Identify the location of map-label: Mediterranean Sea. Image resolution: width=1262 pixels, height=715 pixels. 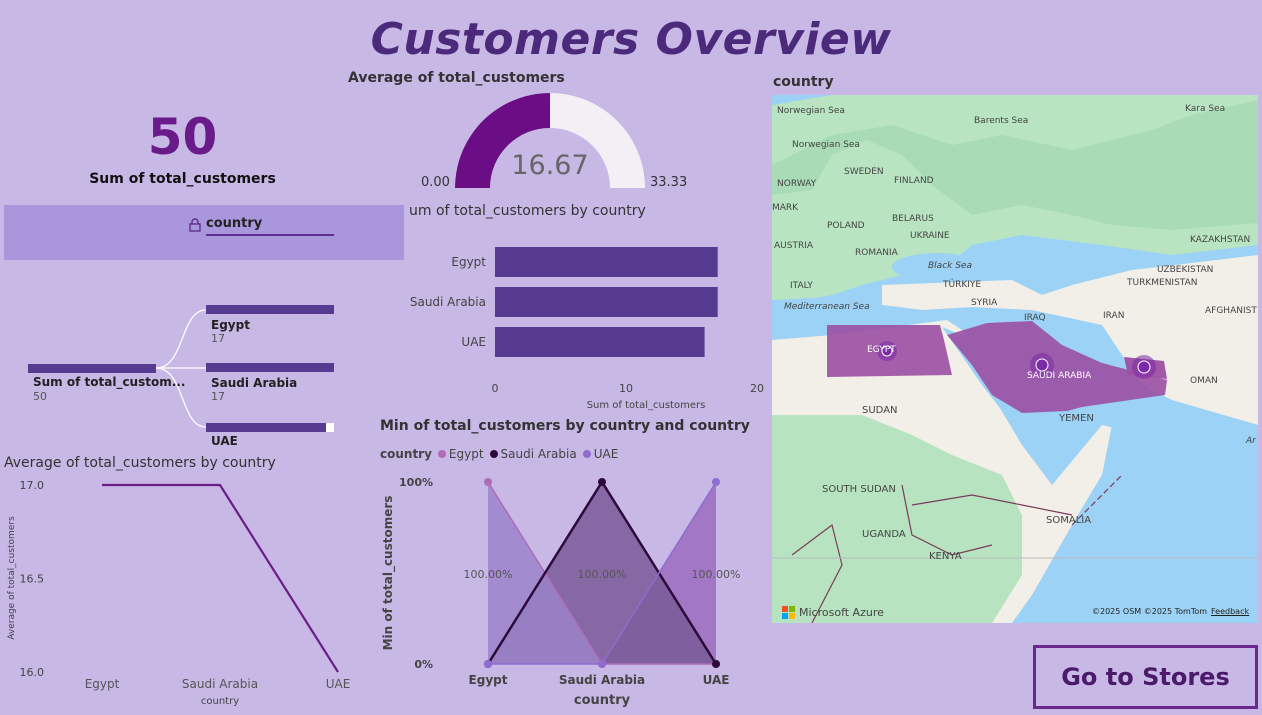
(827, 307).